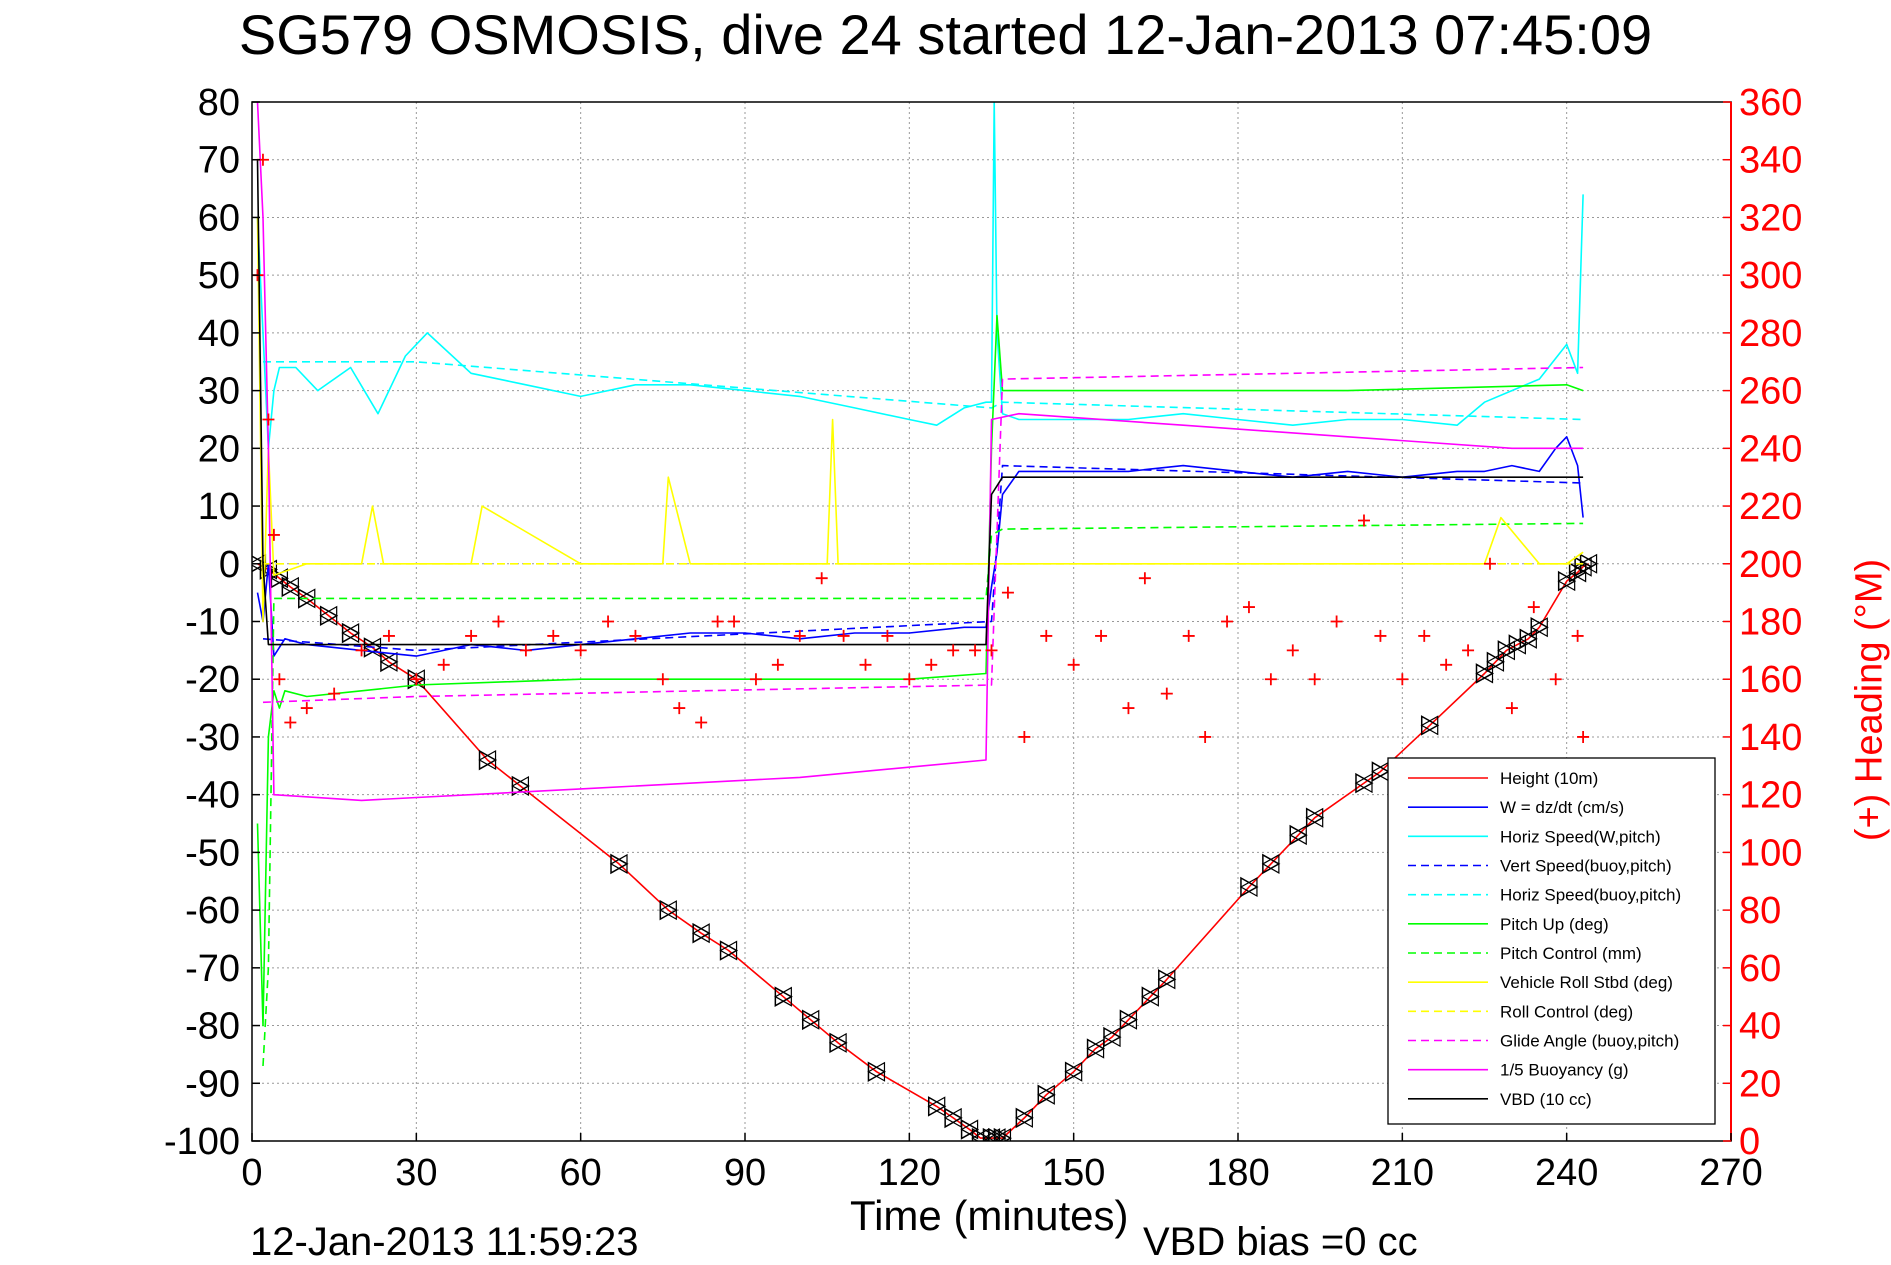 The width and height of the screenshot is (1891, 1265). Describe the element at coordinates (1073, 1173) in the screenshot. I see `x-tick-label: 150` at that location.